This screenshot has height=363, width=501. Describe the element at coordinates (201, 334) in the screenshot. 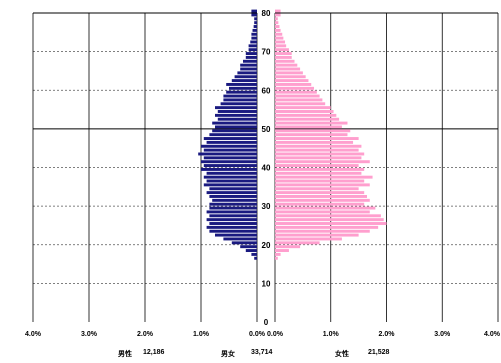

I see `male-axis-tick-3: 1.0%` at that location.